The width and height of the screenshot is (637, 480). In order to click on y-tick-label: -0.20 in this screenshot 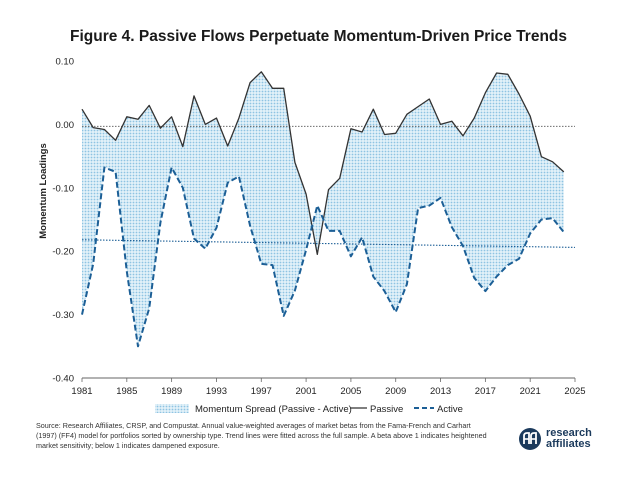, I will do `click(63, 252)`.